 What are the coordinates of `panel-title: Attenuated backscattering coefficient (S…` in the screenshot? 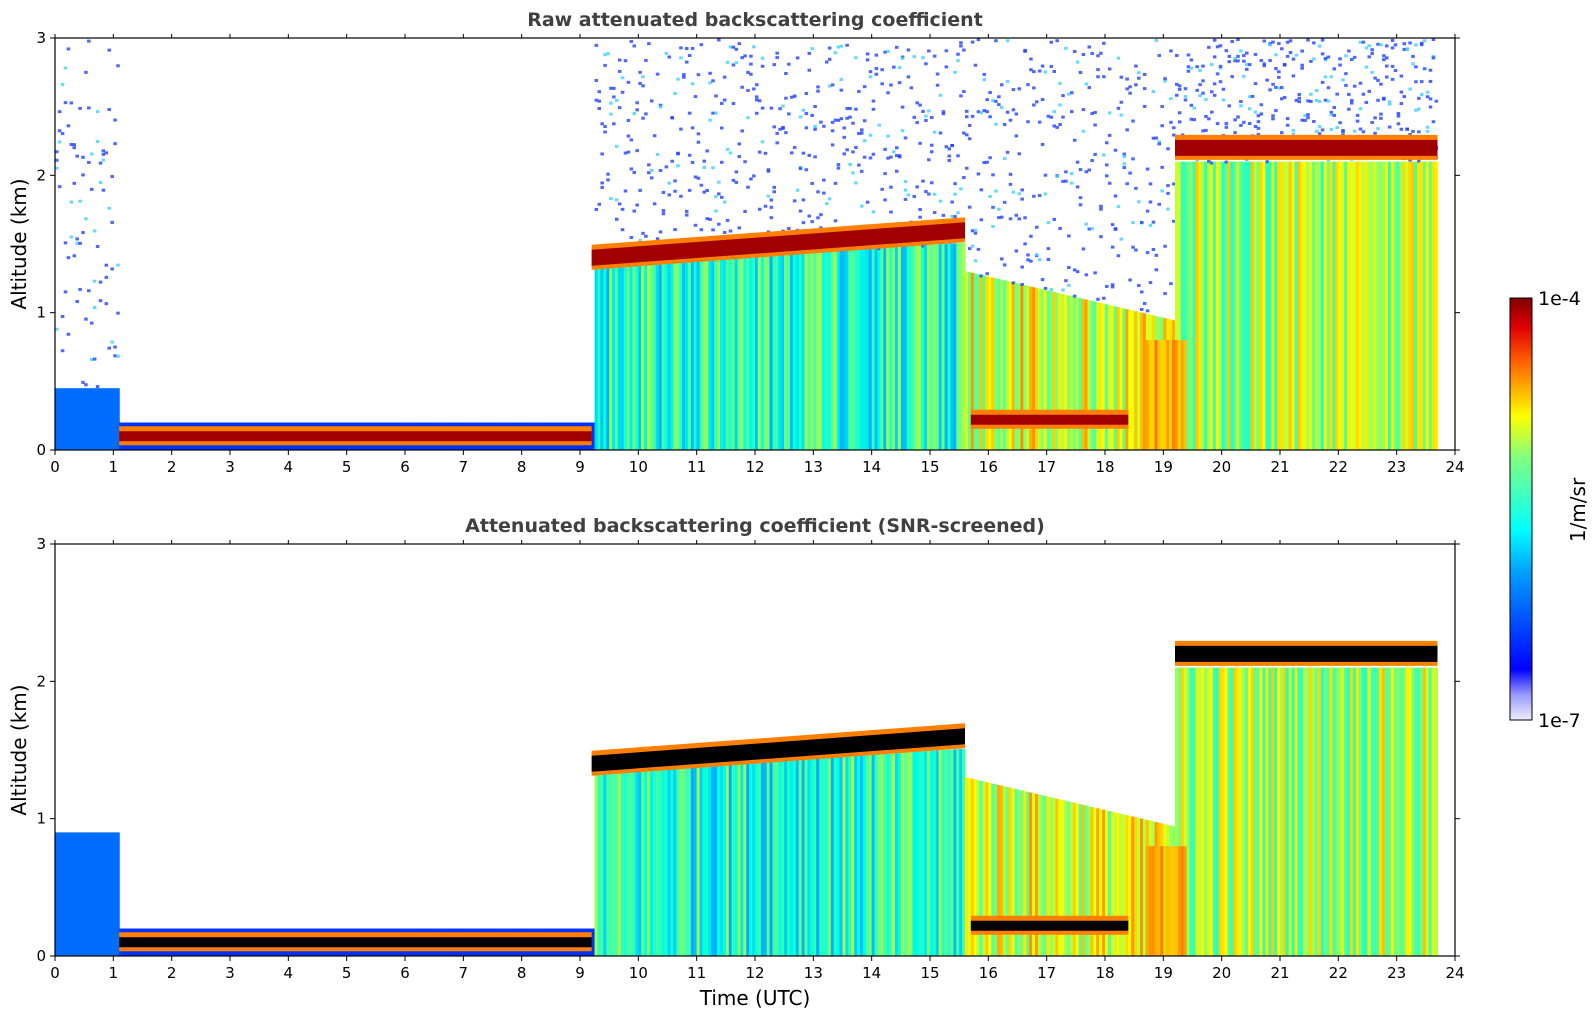 It's located at (755, 526).